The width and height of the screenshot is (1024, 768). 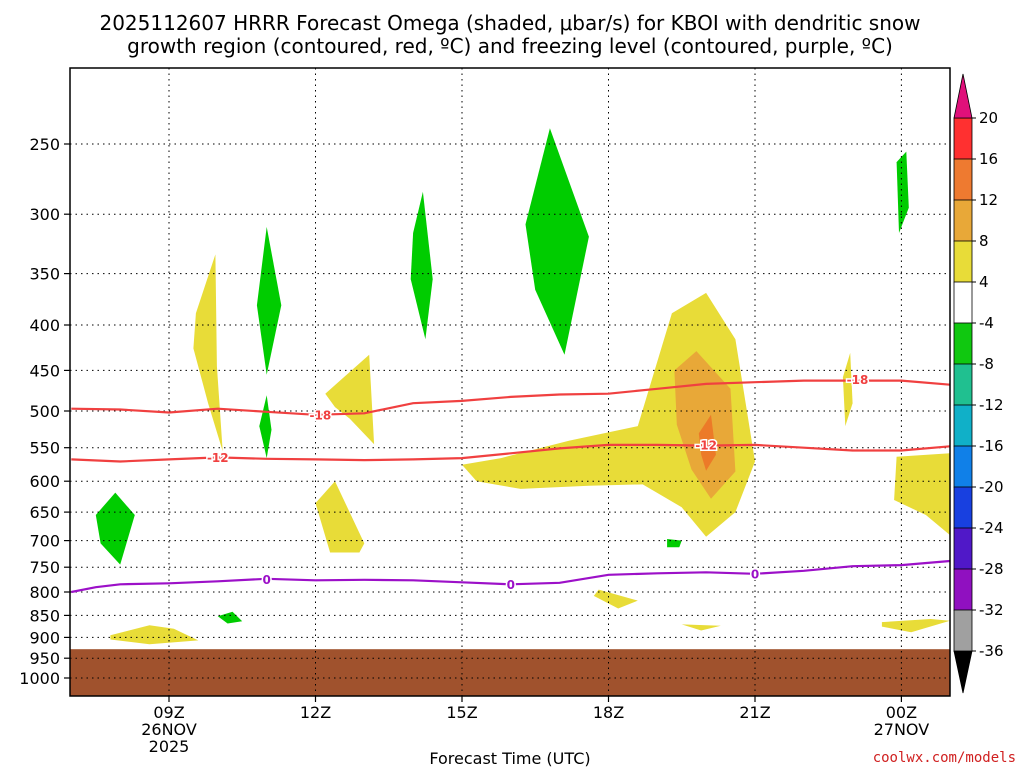 What do you see at coordinates (706, 445) in the screenshot?
I see `contour-label-1-1: -12` at bounding box center [706, 445].